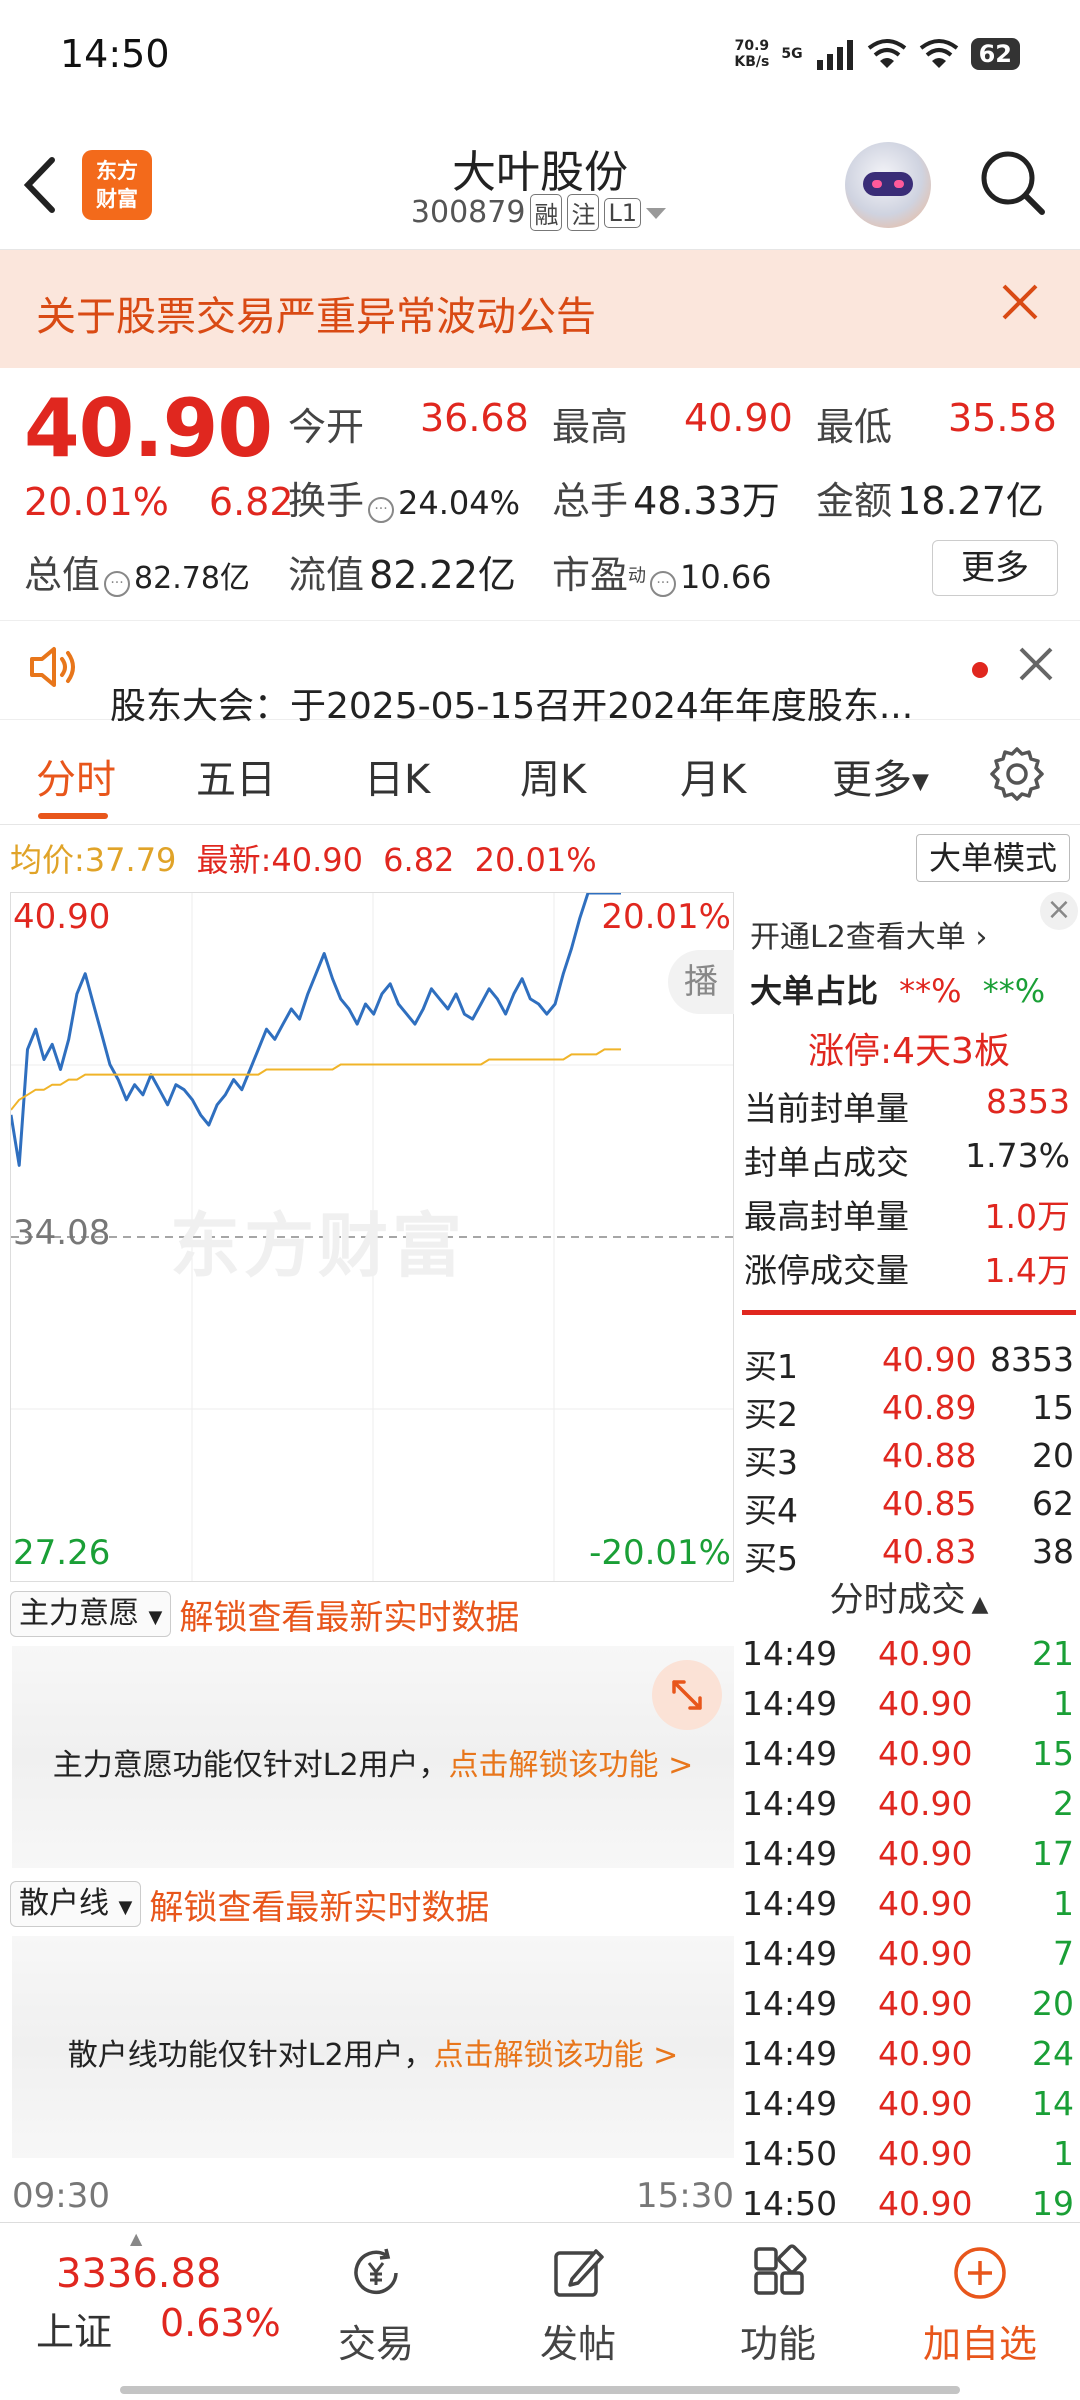 This screenshot has height=2400, width=1080. I want to click on trade-vol: 7, so click(1063, 1953).